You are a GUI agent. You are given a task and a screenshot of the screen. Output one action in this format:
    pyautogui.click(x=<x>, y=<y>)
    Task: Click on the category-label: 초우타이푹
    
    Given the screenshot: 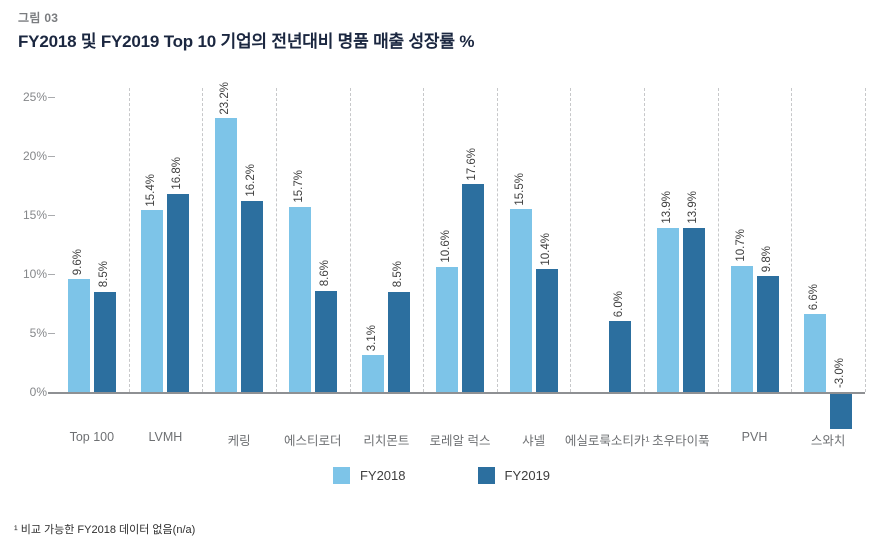 What is the action you would take?
    pyautogui.click(x=681, y=441)
    